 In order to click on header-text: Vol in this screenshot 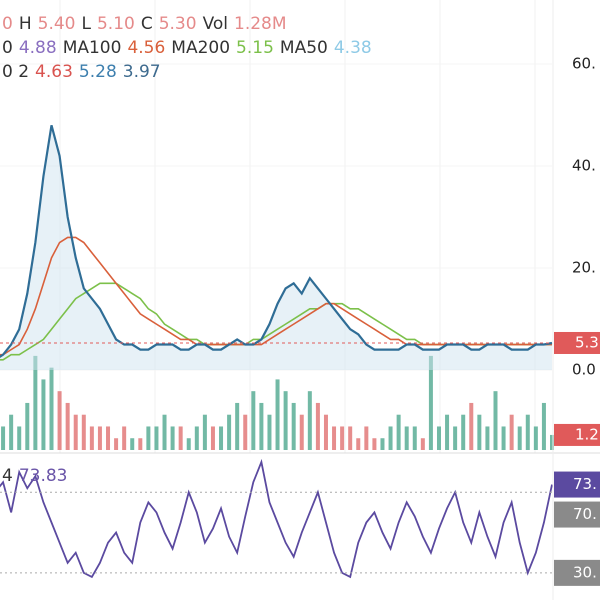, I will do `click(215, 24)`.